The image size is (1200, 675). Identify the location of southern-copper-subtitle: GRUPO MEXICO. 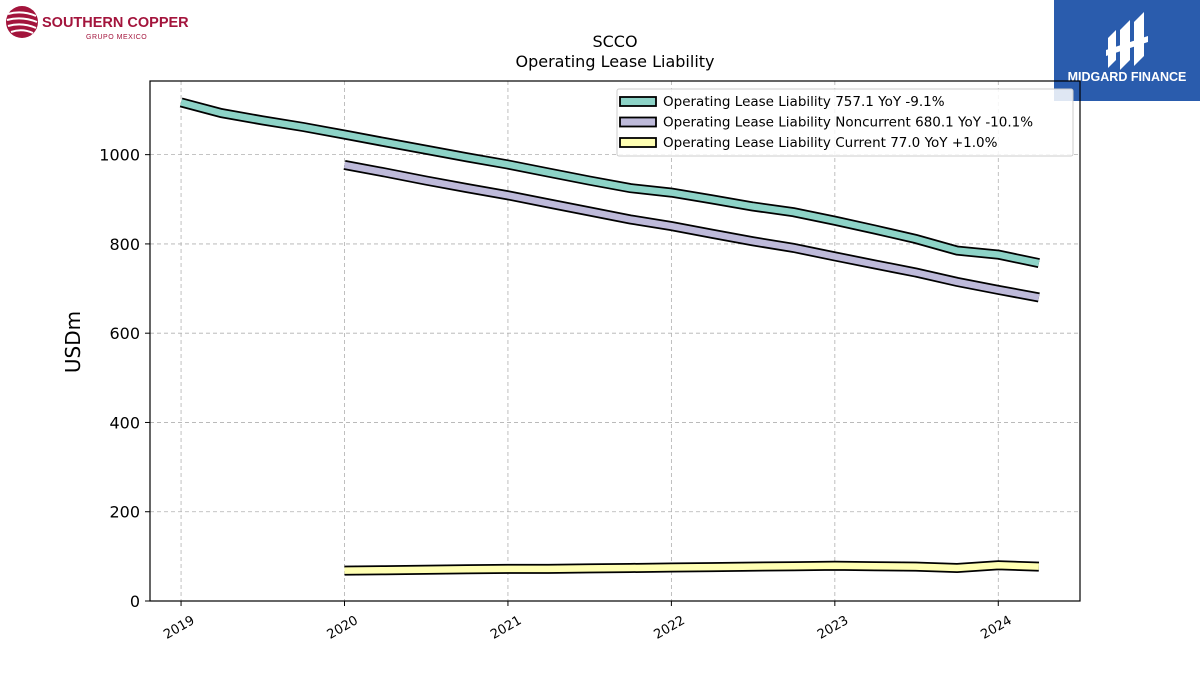
(116, 37).